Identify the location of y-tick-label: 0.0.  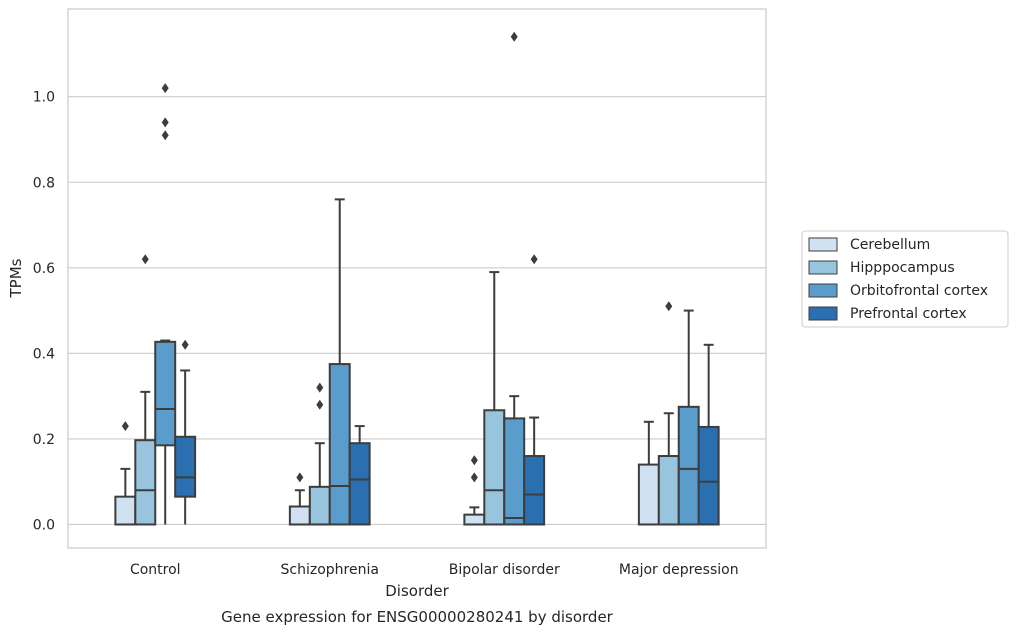
(44, 525).